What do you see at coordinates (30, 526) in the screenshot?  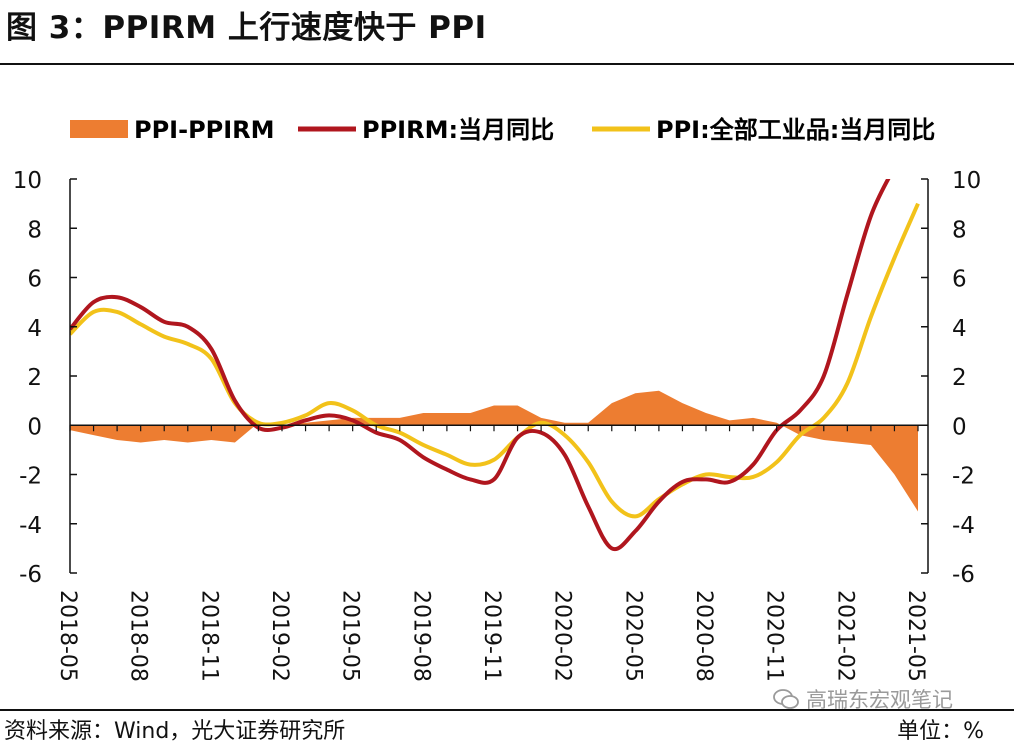 I see `y-tick-label-left: -4` at bounding box center [30, 526].